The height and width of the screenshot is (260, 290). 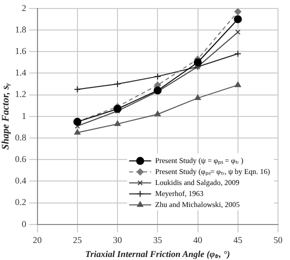 I want to click on x-tick-label: 50, so click(x=278, y=240).